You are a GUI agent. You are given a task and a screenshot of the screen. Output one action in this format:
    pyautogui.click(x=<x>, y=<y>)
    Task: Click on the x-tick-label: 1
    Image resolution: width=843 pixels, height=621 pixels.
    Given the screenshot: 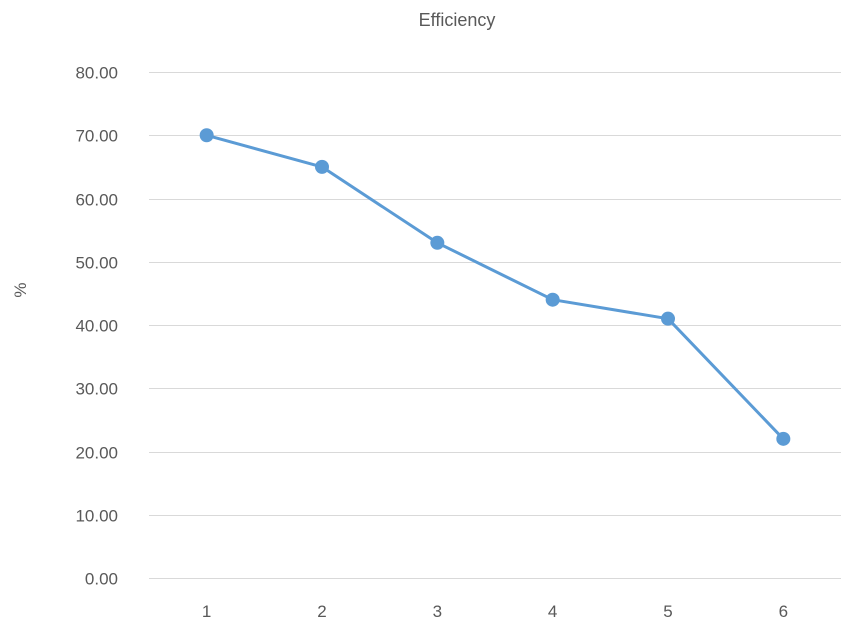 What is the action you would take?
    pyautogui.click(x=206, y=611)
    